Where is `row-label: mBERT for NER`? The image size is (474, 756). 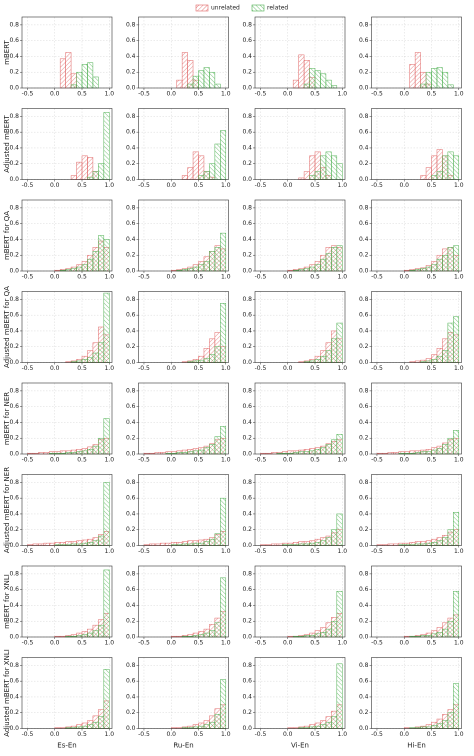 row-label: mBERT for NER is located at coordinates (7, 418).